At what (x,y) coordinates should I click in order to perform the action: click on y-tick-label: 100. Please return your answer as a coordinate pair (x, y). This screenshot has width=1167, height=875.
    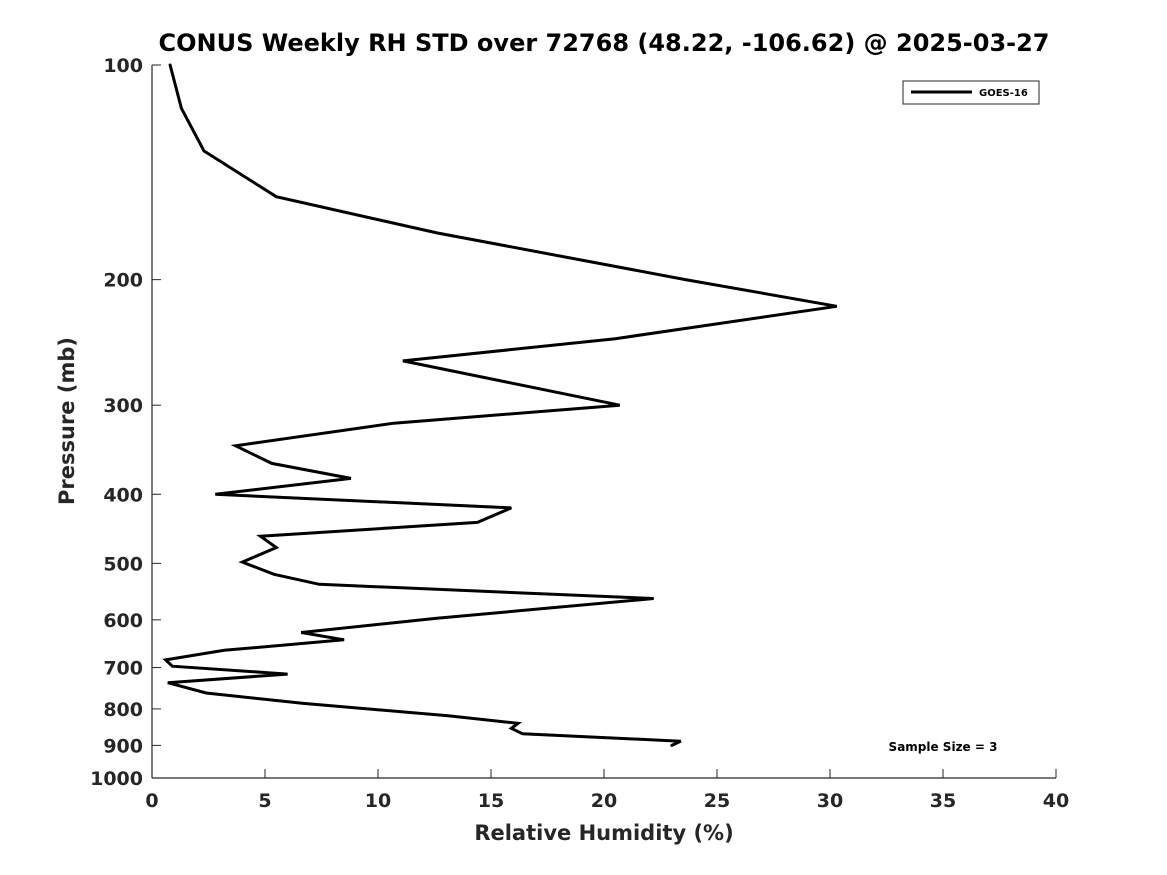
    Looking at the image, I should click on (123, 66).